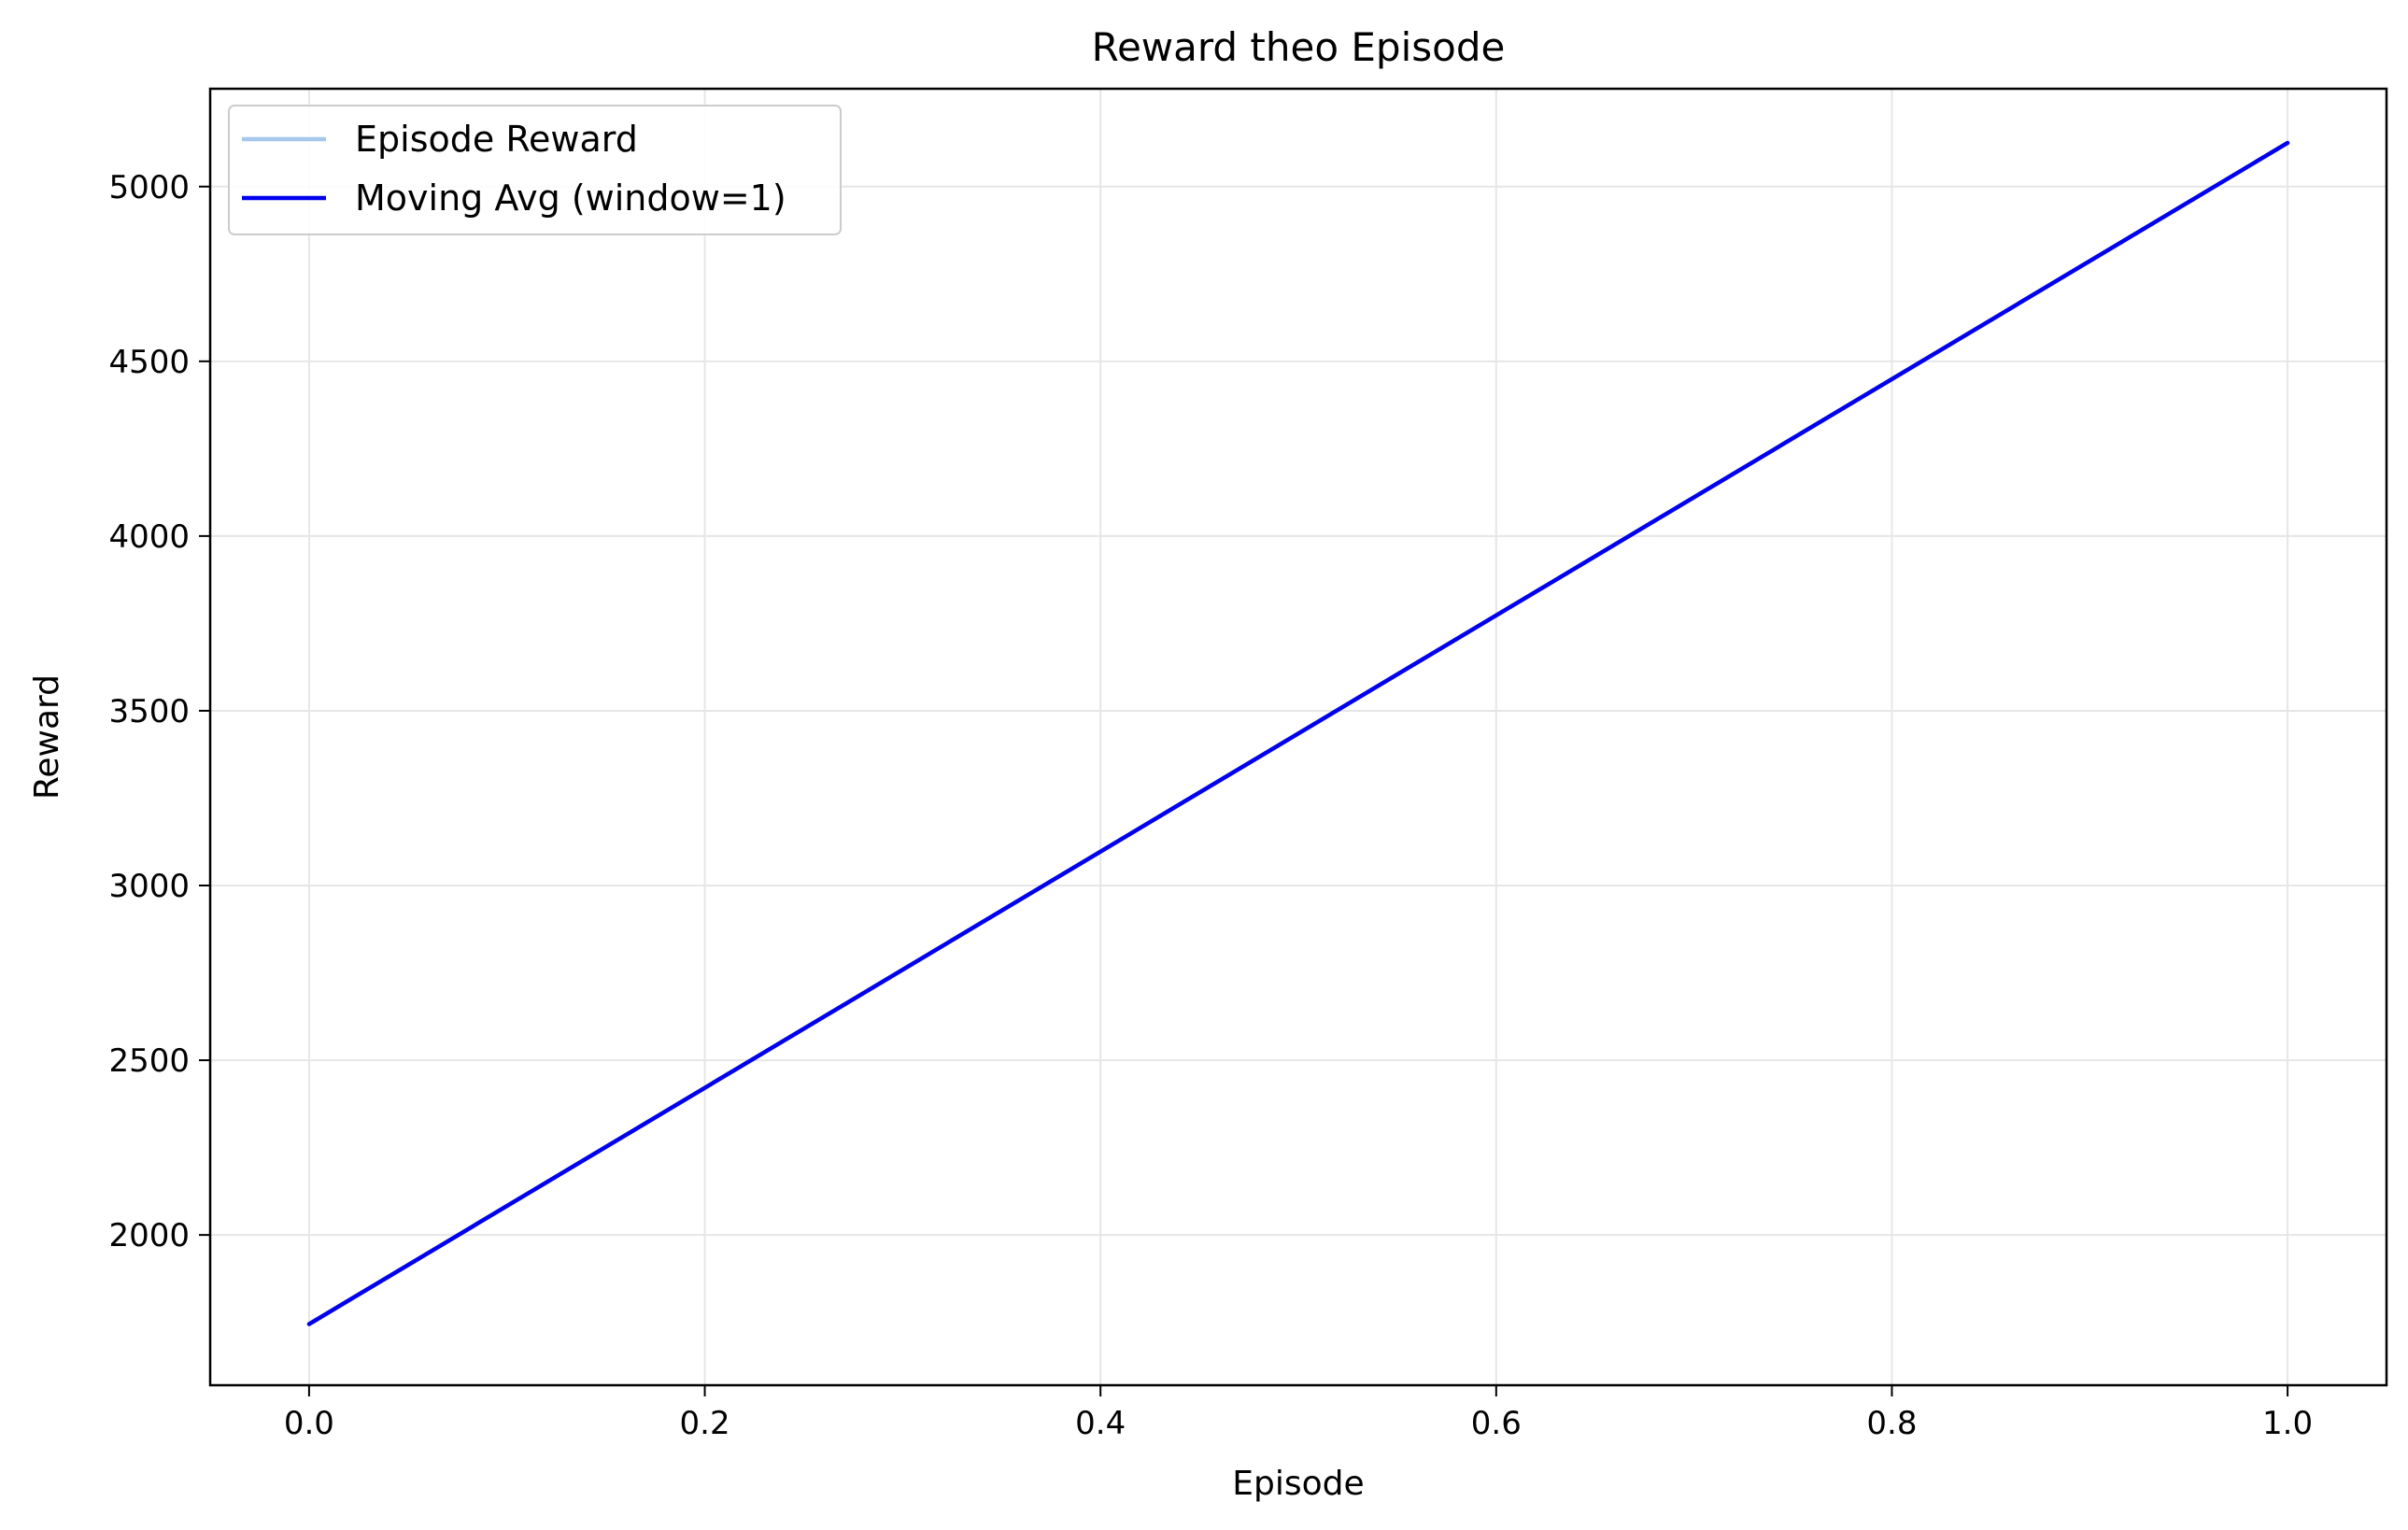 This screenshot has width=2408, height=1530. I want to click on chart-title: Reward theo Episode, so click(1299, 47).